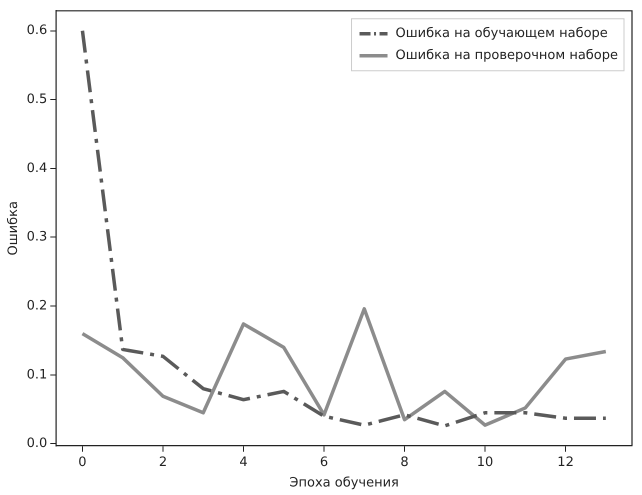 The image size is (642, 495). Describe the element at coordinates (163, 462) in the screenshot. I see `x-tick-label: 2` at that location.